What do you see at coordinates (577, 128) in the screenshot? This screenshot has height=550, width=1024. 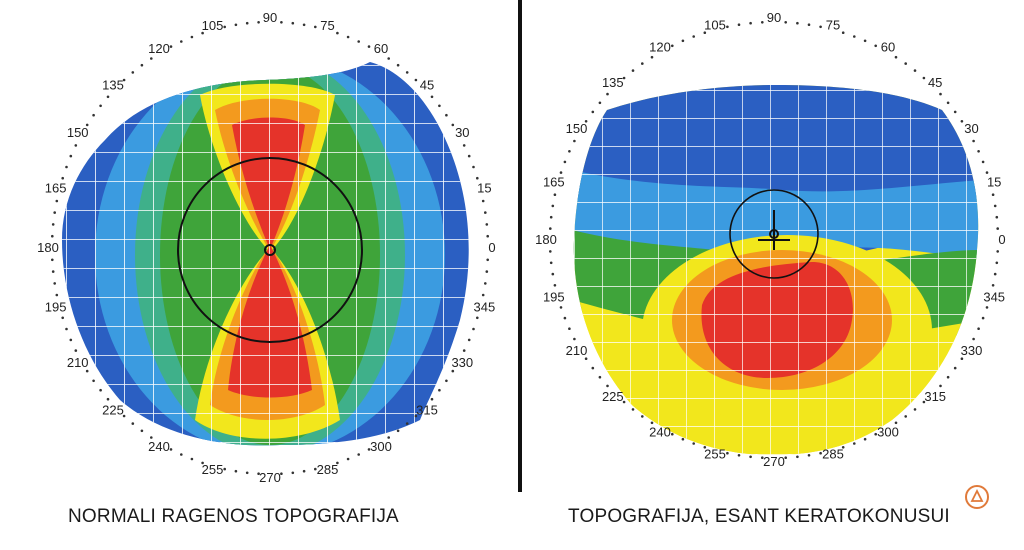 I see `keratoconus-degree-label-150: 150` at bounding box center [577, 128].